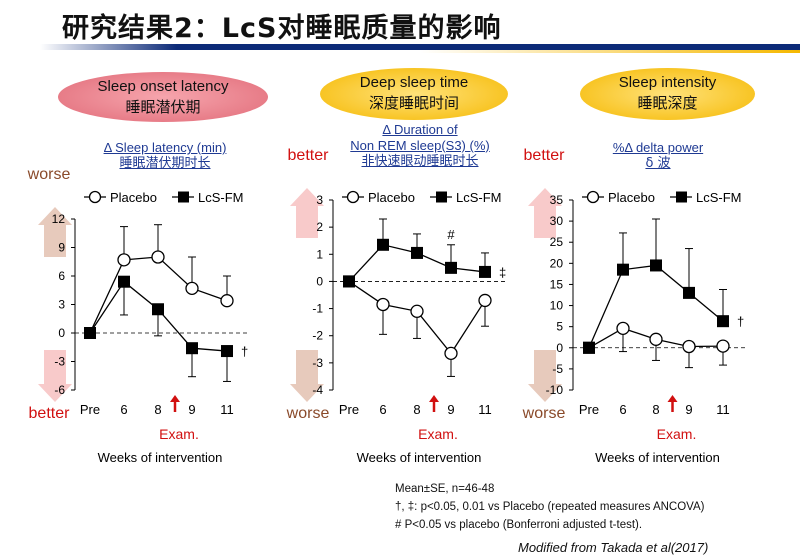  What do you see at coordinates (445, 489) in the screenshot?
I see `footnote-line-1: Mean±SE, n=46-48` at bounding box center [445, 489].